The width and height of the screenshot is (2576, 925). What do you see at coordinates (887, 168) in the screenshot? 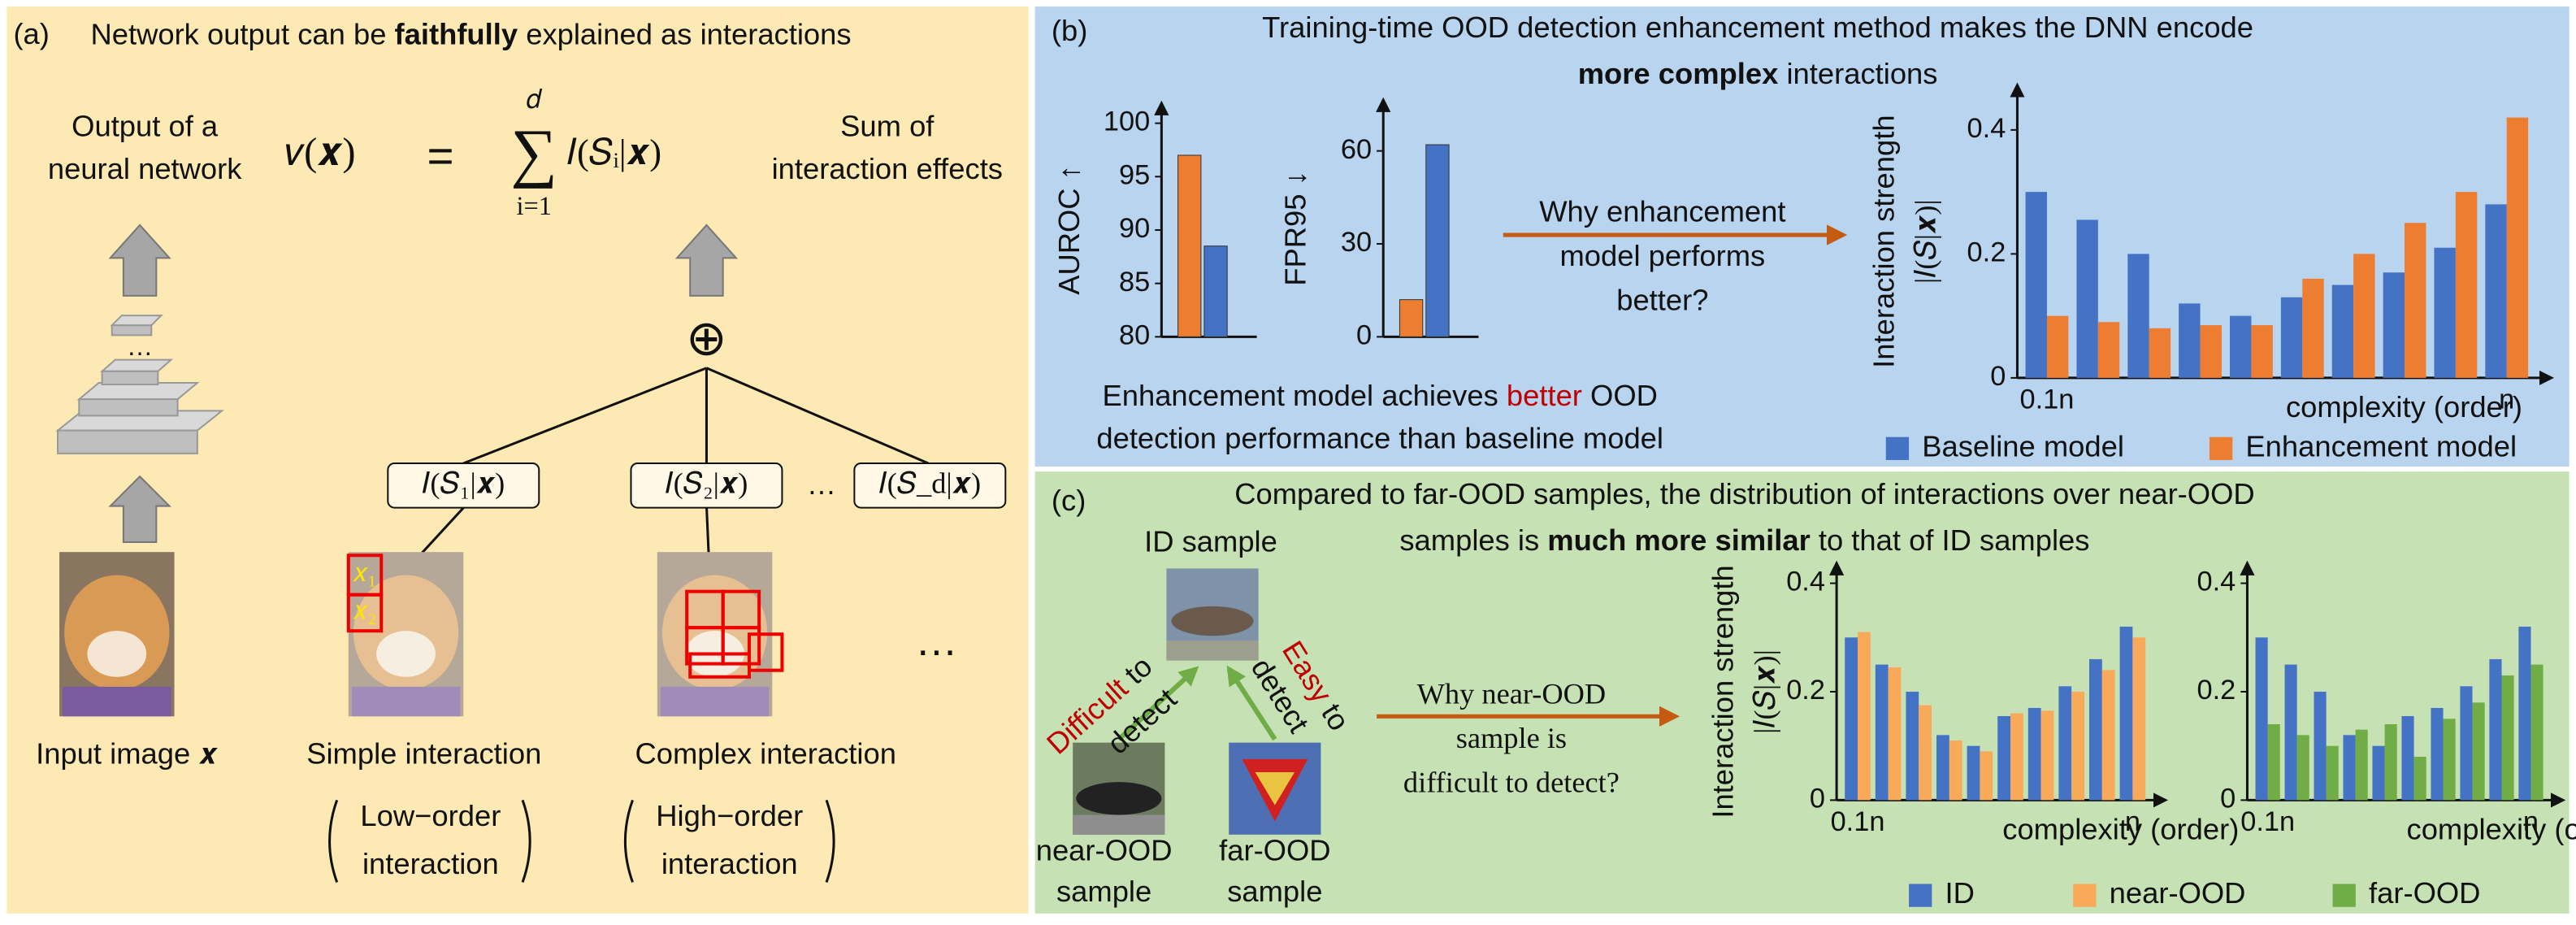
I see `sum-label: interaction effects` at bounding box center [887, 168].